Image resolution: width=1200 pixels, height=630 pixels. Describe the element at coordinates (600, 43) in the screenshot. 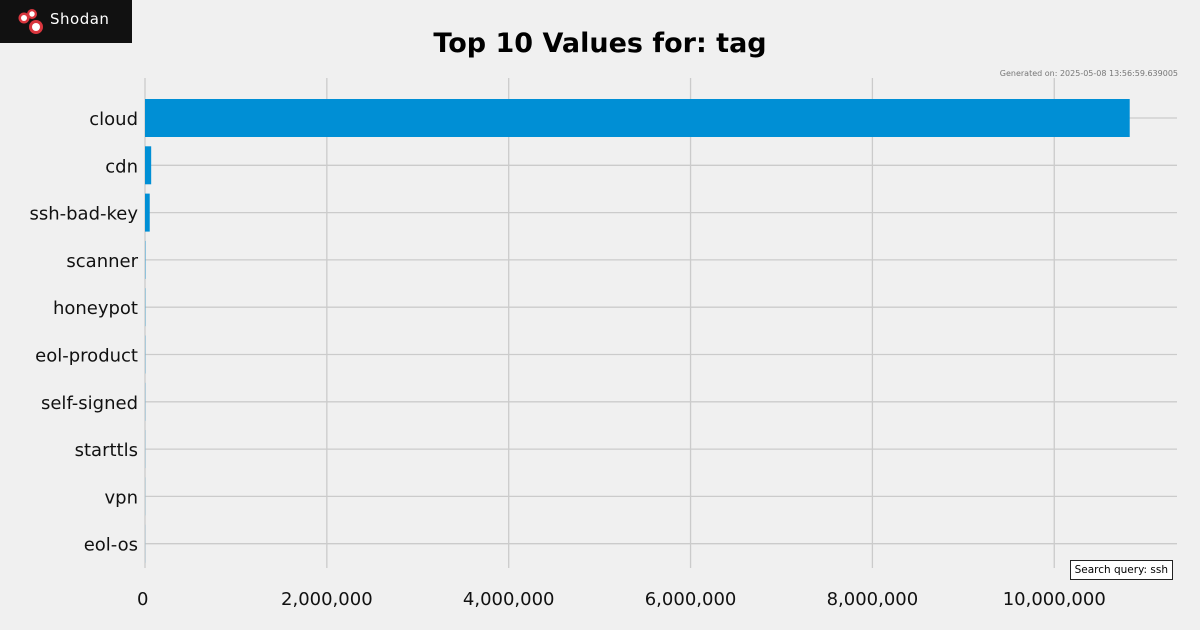

I see `chart-title: Top 10 Values for: tag` at that location.